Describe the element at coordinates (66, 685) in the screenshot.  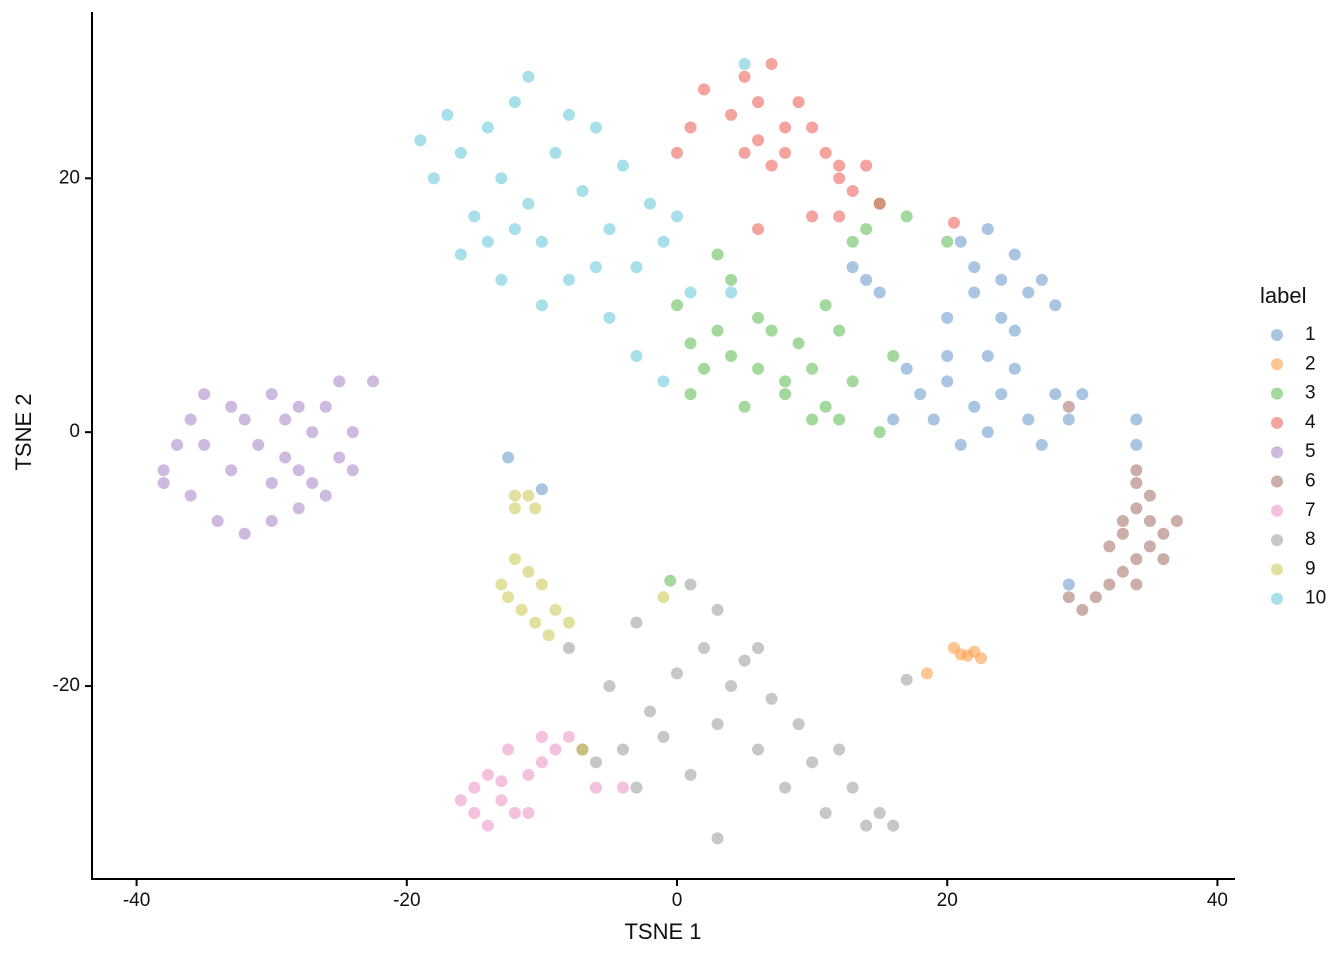
I see `y-tick-label: -20` at that location.